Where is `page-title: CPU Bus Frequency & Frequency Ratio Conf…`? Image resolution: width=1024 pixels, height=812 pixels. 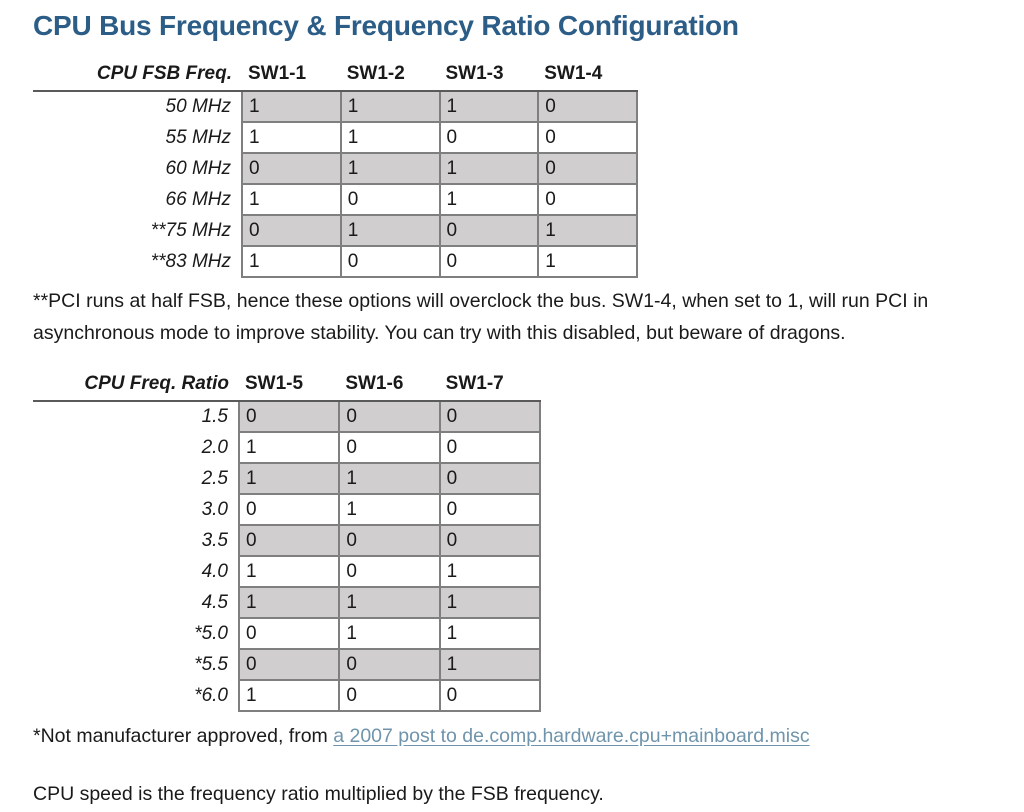 page-title: CPU Bus Frequency & Frequency Ratio Conf… is located at coordinates (386, 25).